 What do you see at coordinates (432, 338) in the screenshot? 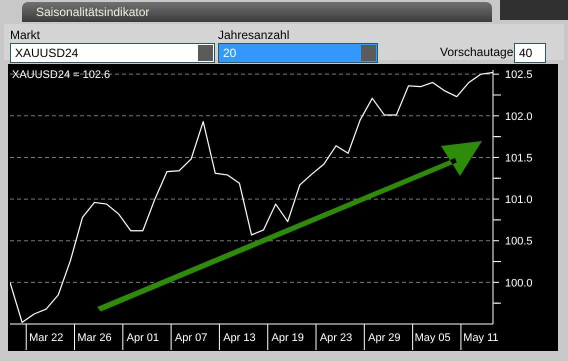
I see `x-tick-label: May 05` at bounding box center [432, 338].